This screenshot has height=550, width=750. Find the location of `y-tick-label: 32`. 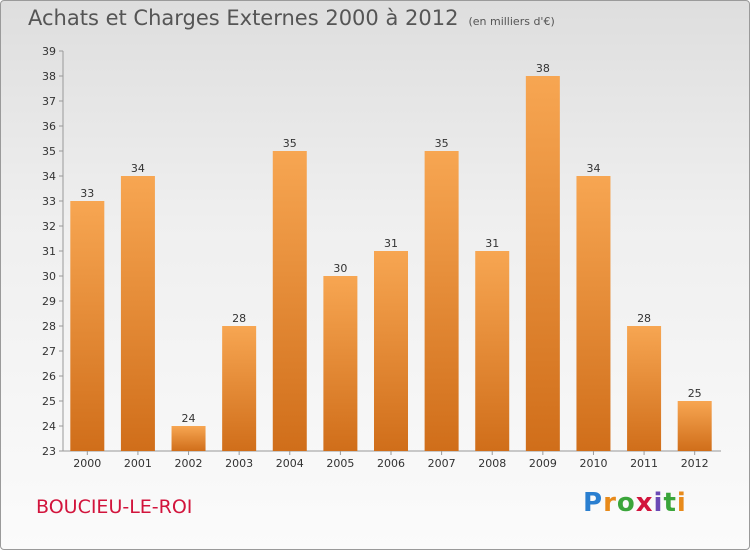

y-tick-label: 32 is located at coordinates (49, 226).